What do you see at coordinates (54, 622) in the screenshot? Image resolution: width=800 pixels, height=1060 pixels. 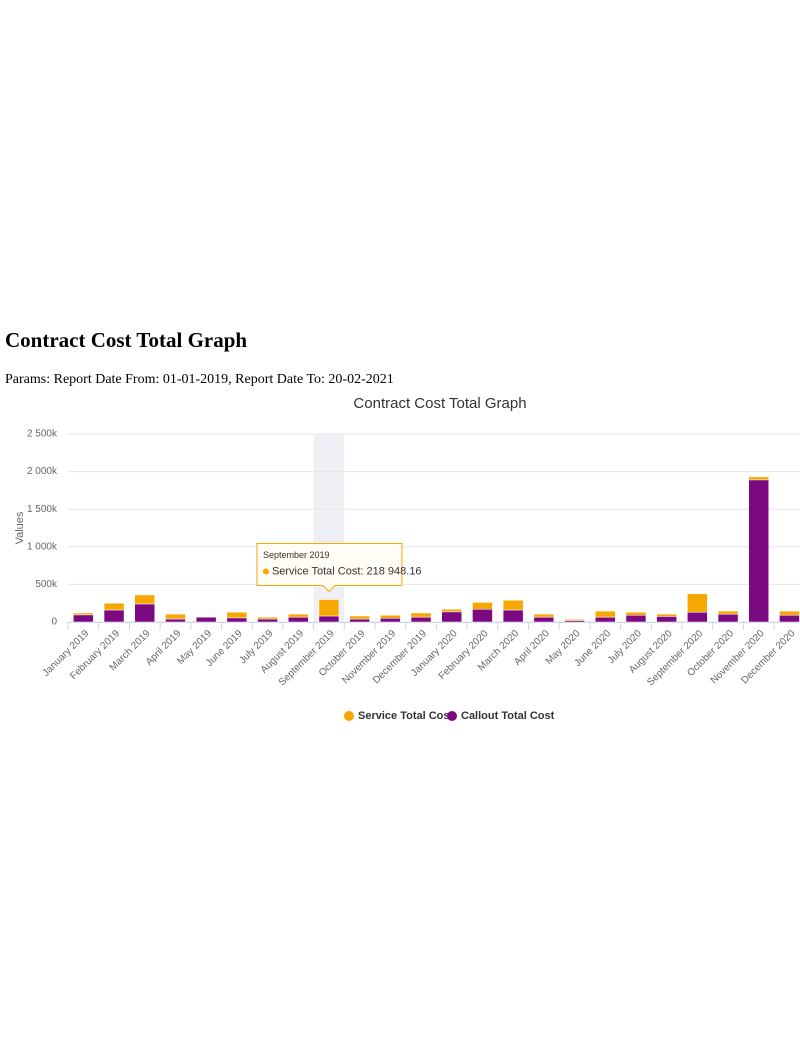 I see `y-tick-label: 0` at bounding box center [54, 622].